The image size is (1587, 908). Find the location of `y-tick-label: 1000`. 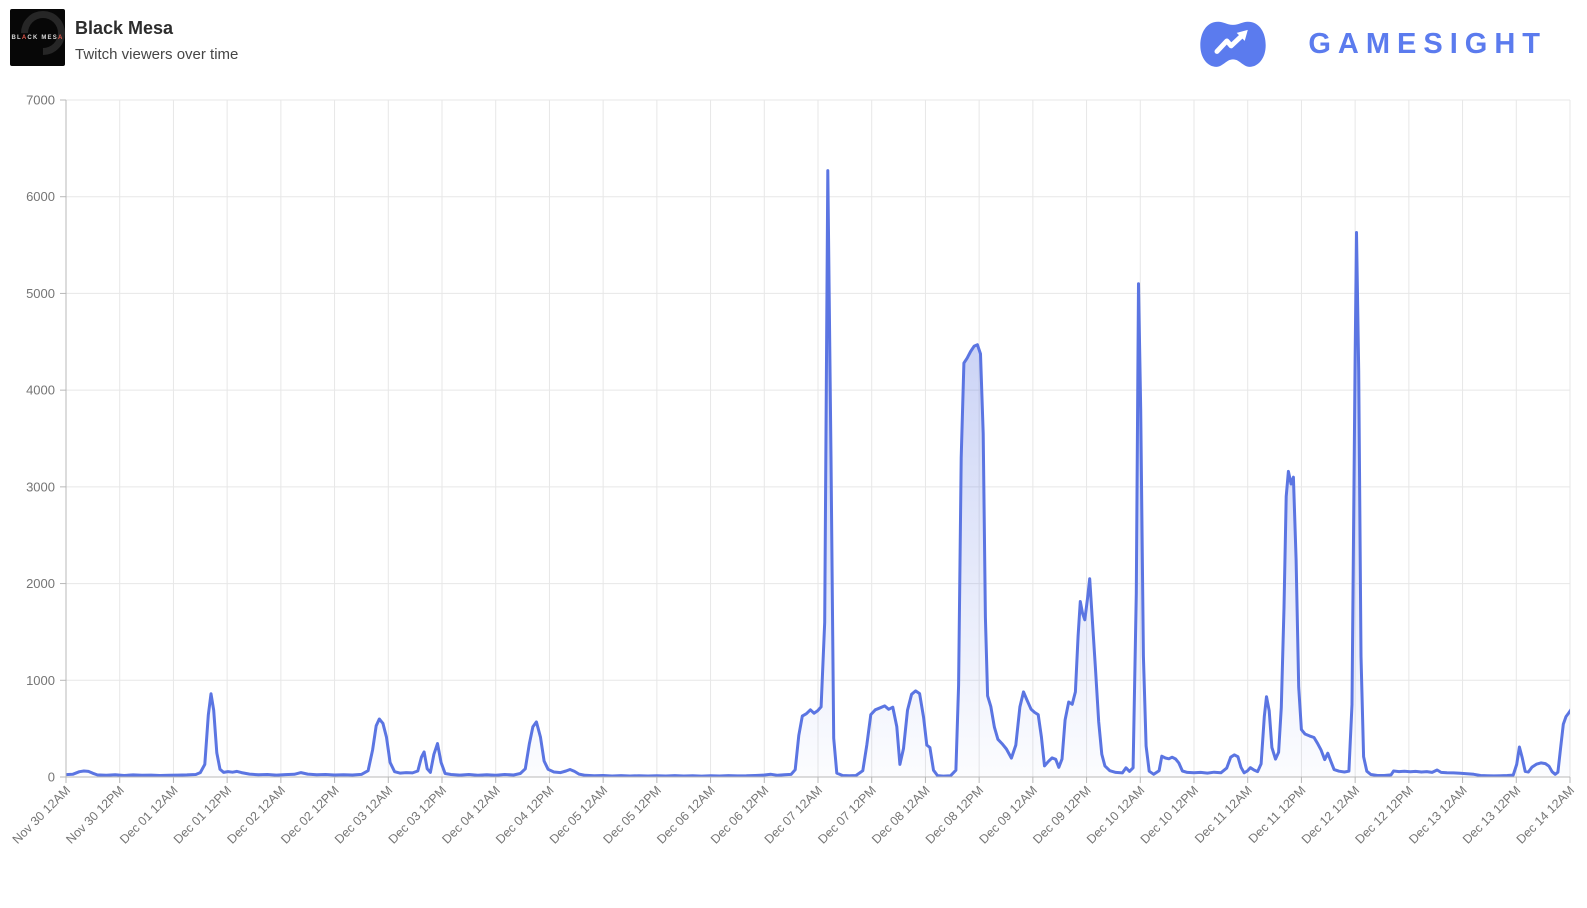

y-tick-label: 1000 is located at coordinates (40, 680).